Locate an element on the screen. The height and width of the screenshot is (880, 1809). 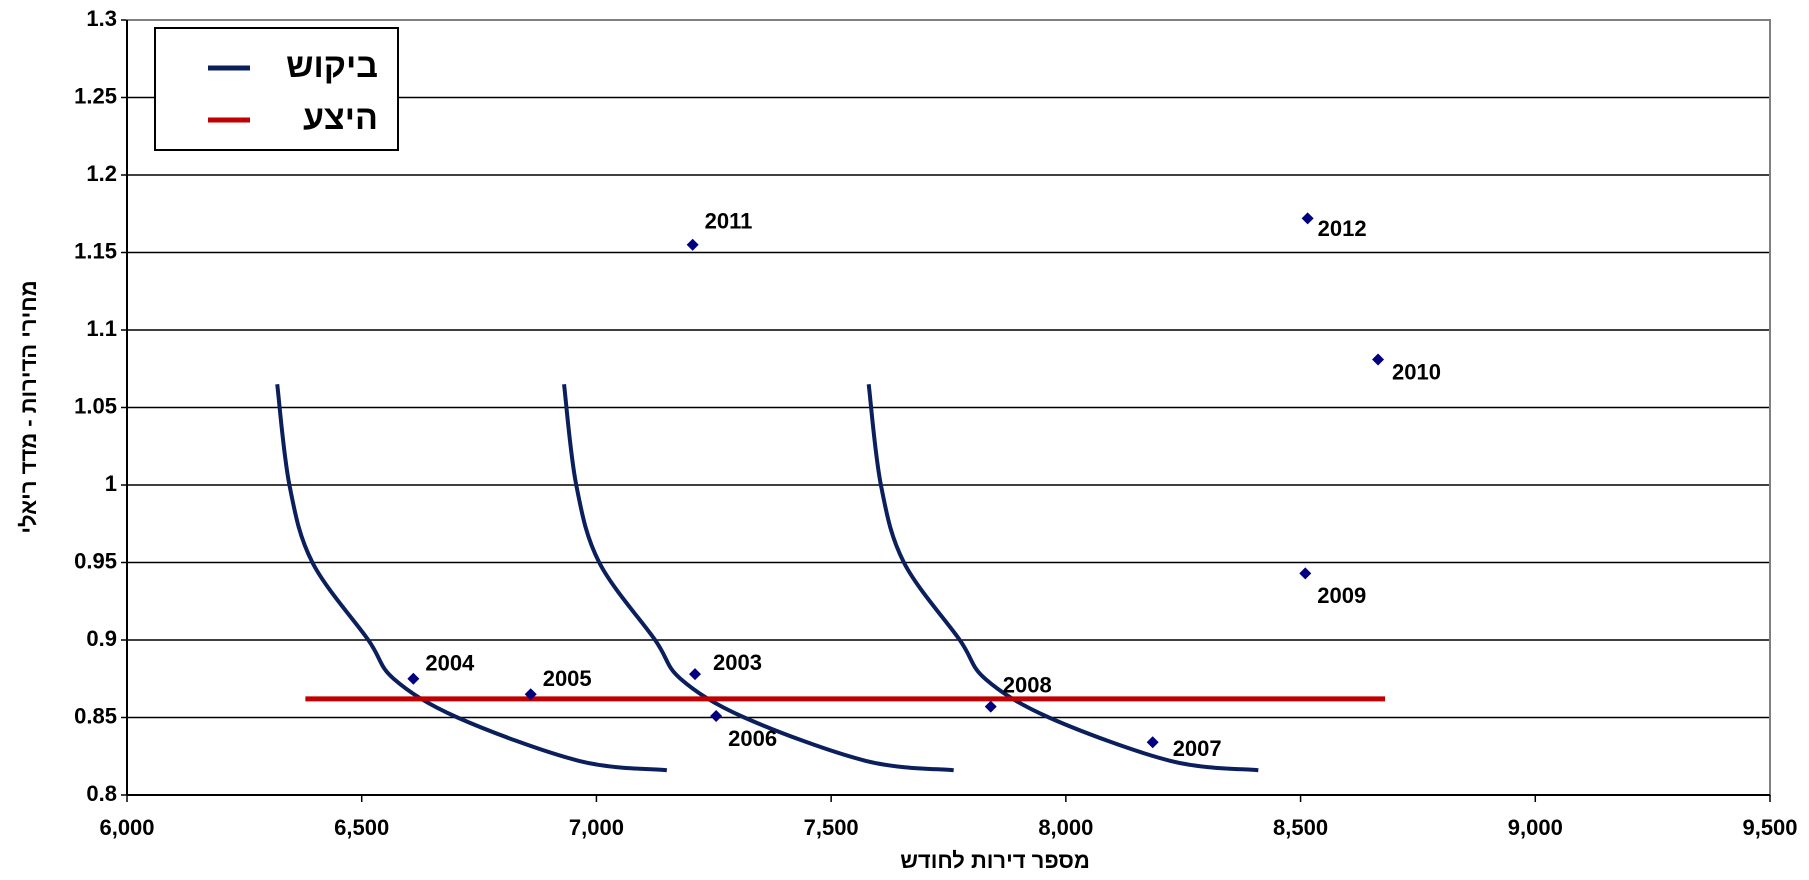
y-tick-label: 0.8 is located at coordinates (101, 793).